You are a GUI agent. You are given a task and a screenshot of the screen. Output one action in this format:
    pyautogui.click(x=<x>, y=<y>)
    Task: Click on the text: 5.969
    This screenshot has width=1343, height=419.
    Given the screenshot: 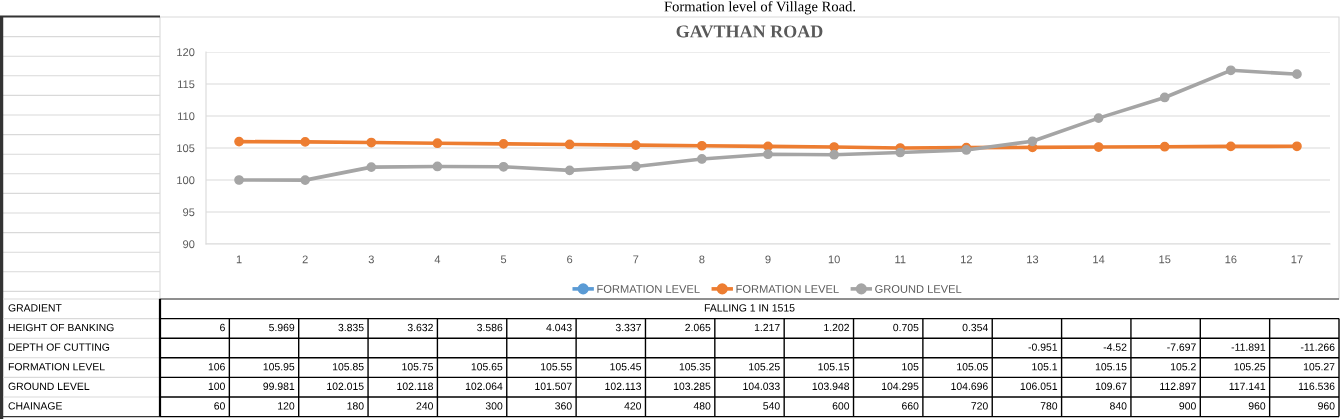 What is the action you would take?
    pyautogui.click(x=282, y=327)
    